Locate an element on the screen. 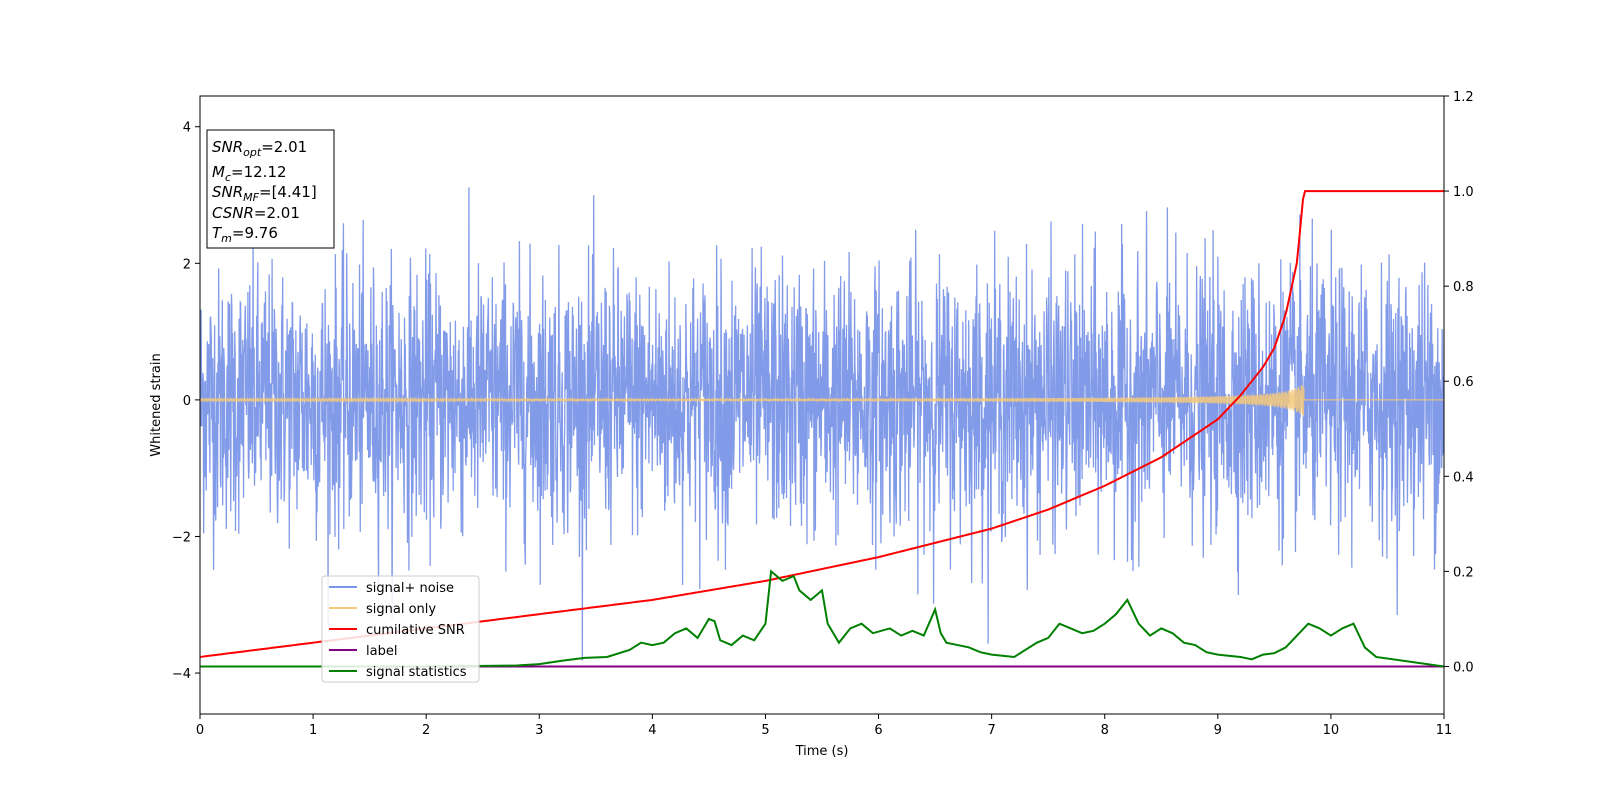 The height and width of the screenshot is (800, 1600). x-tick-label: 0 is located at coordinates (200, 730).